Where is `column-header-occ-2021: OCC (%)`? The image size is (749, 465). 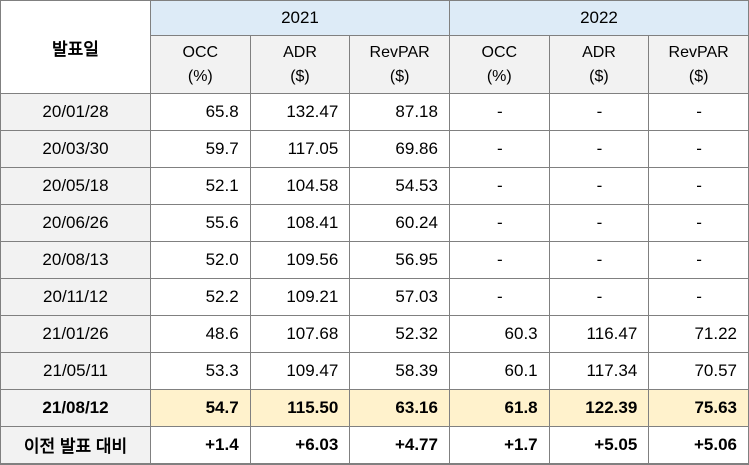 column-header-occ-2021: OCC (%) is located at coordinates (200, 64).